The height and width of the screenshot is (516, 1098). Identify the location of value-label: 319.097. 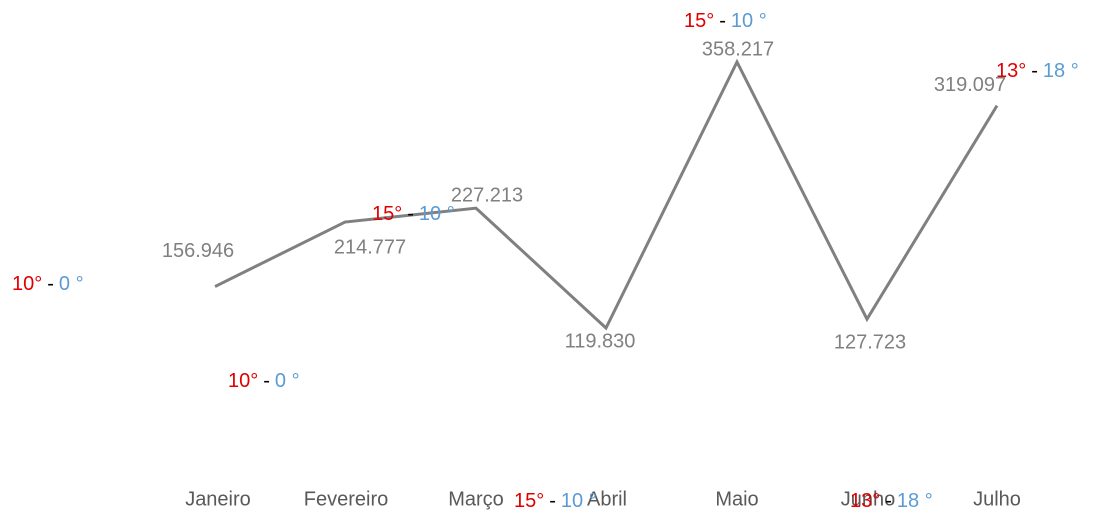
(970, 85).